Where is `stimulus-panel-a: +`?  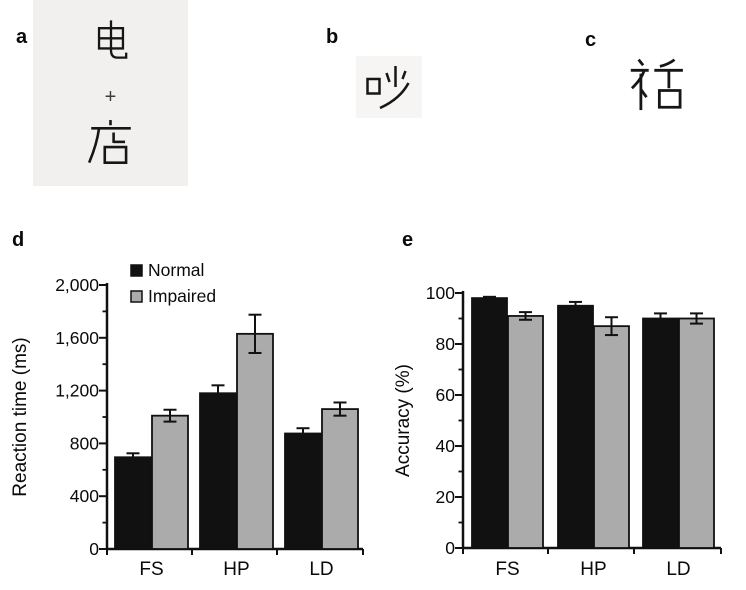 stimulus-panel-a: + is located at coordinates (110, 93).